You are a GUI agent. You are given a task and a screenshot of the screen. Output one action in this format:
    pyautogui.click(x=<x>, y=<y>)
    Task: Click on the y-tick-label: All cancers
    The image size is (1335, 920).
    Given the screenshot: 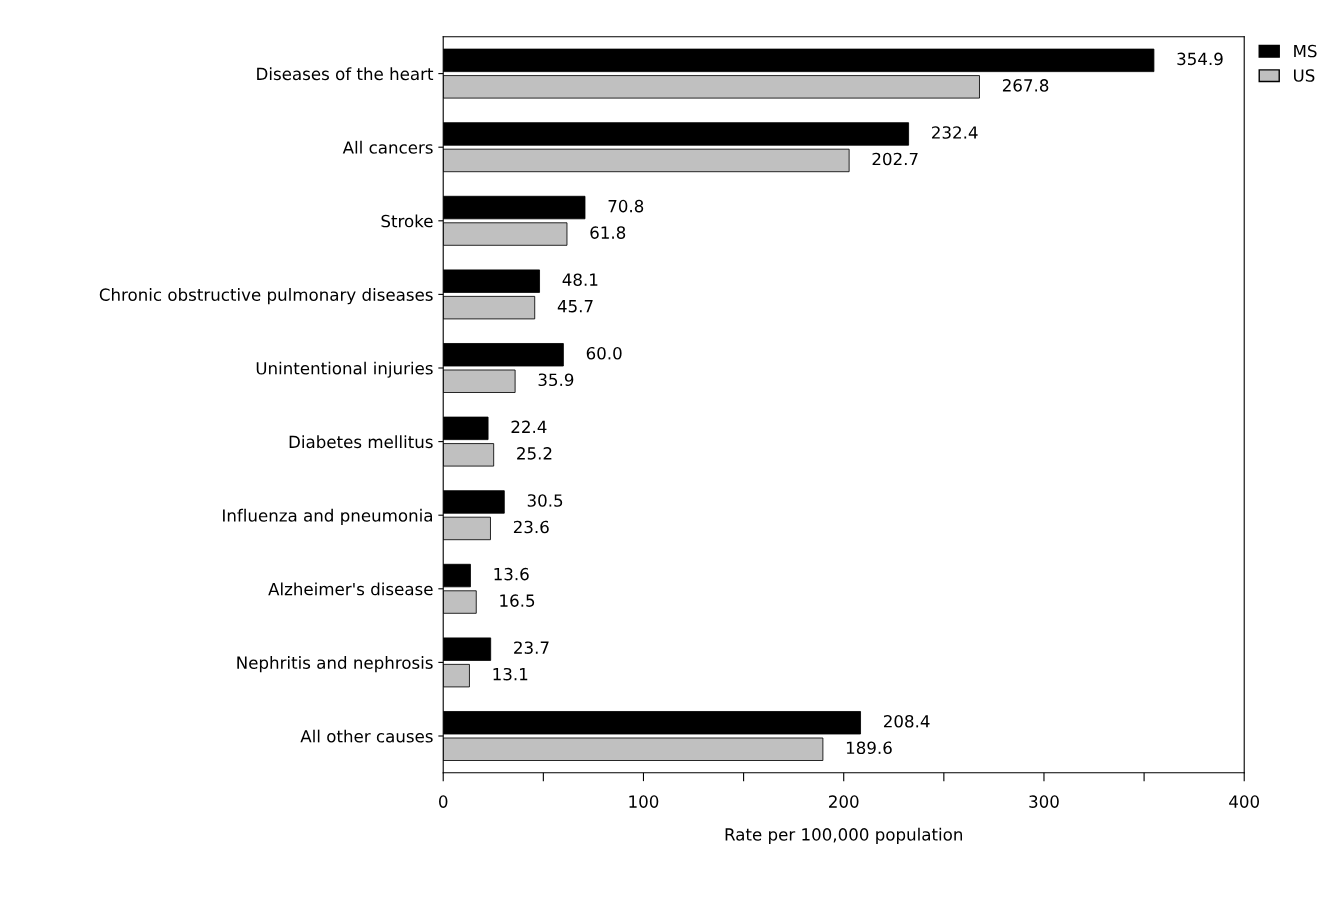 What is the action you would take?
    pyautogui.click(x=387, y=147)
    